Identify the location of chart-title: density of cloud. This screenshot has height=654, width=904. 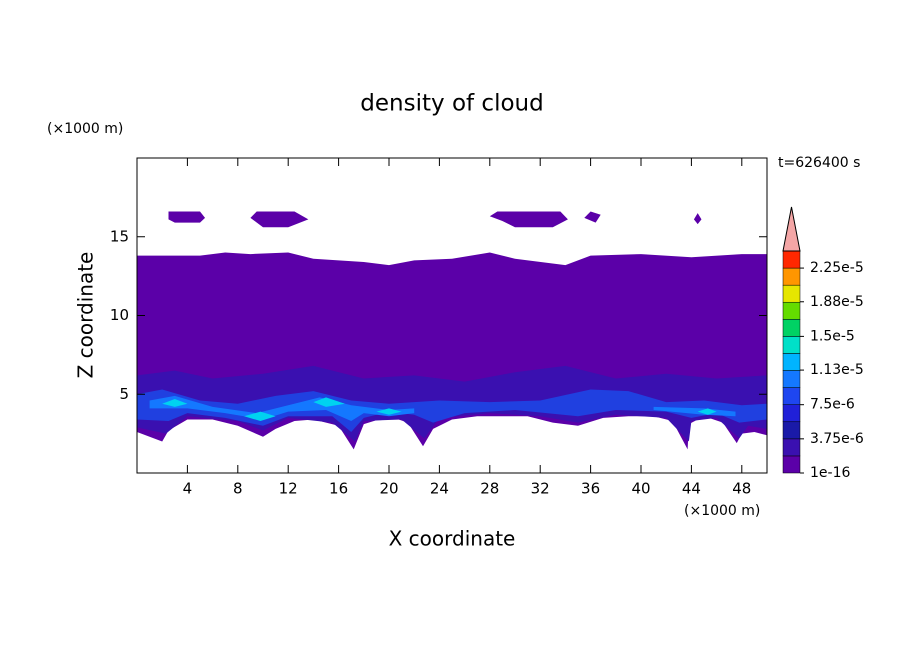
(451, 104).